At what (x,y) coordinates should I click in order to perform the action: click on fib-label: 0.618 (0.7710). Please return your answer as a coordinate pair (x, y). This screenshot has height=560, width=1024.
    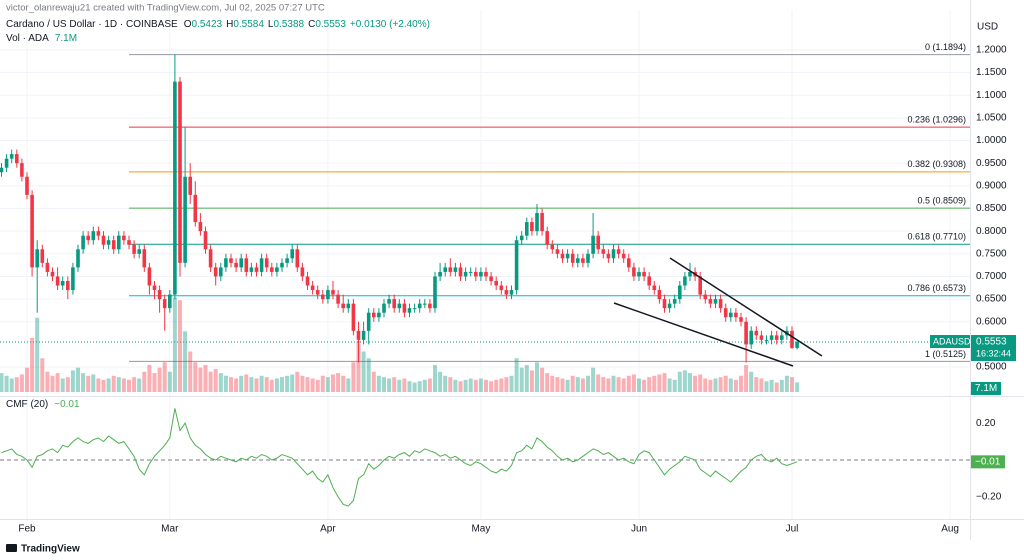
    Looking at the image, I should click on (936, 237).